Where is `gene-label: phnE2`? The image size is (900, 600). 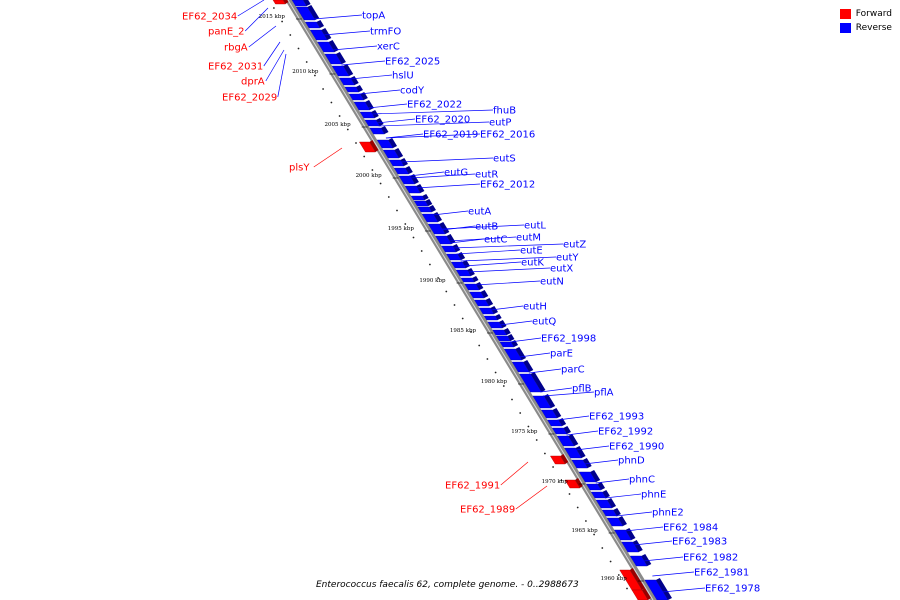 gene-label: phnE2 is located at coordinates (668, 513).